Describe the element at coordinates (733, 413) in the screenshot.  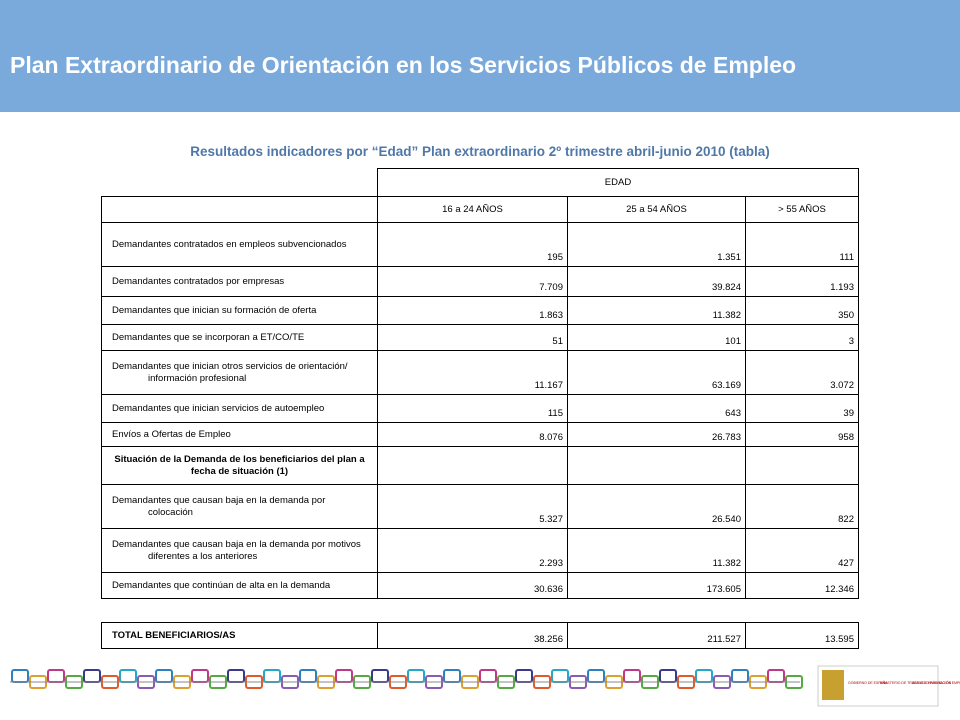
I see `value-cell-text: 643` at that location.